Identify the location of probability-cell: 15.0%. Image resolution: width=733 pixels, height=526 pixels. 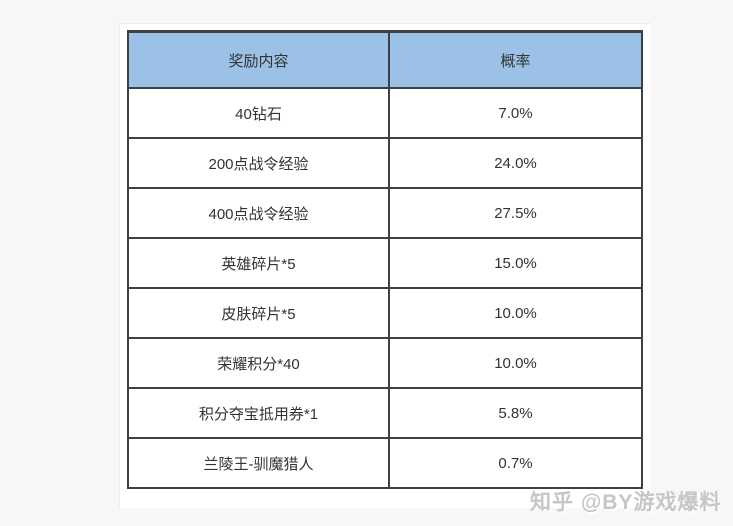
(515, 263).